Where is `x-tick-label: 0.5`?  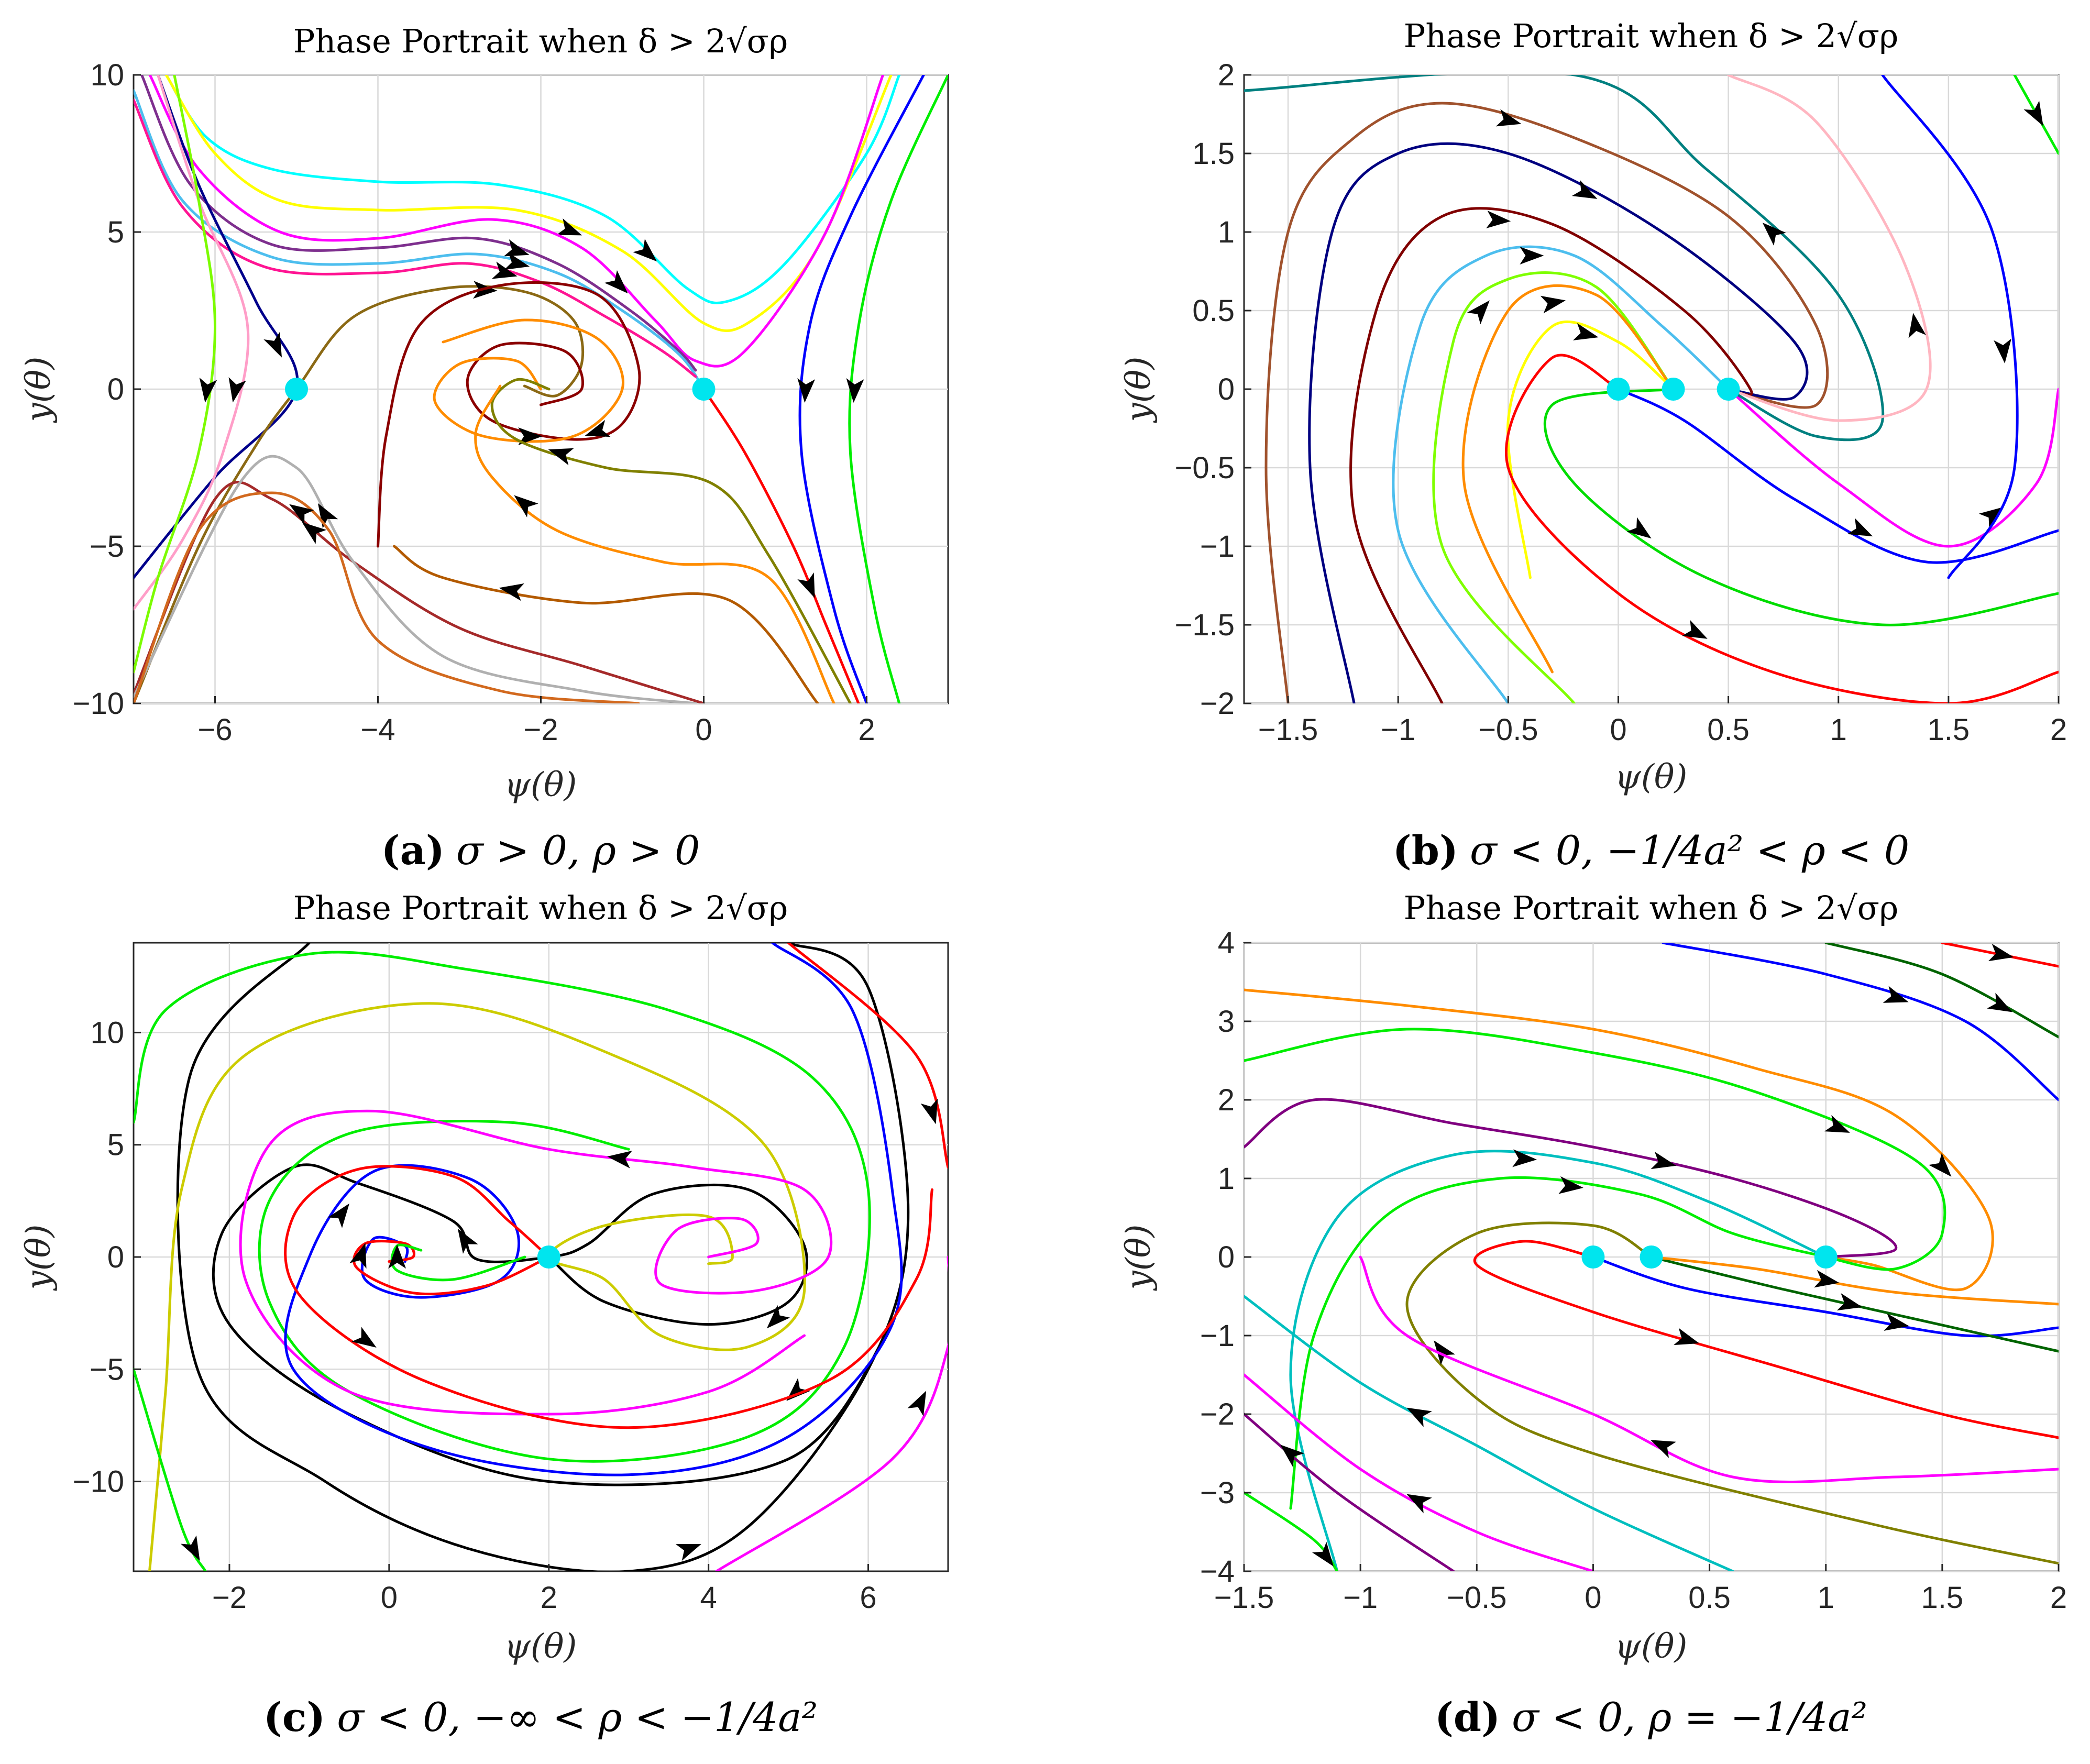 x-tick-label: 0.5 is located at coordinates (1729, 730).